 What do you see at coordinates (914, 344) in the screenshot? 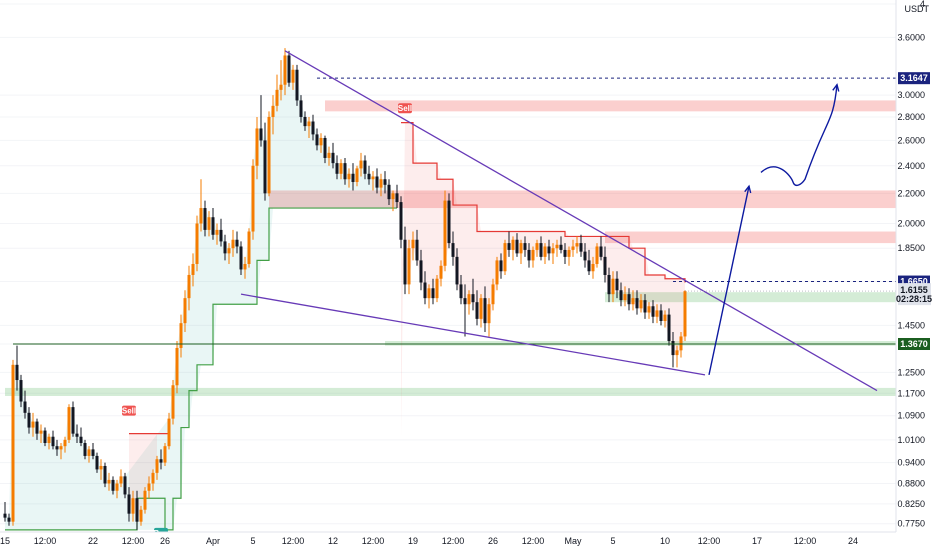
I see `badge-text: 1.3670` at bounding box center [914, 344].